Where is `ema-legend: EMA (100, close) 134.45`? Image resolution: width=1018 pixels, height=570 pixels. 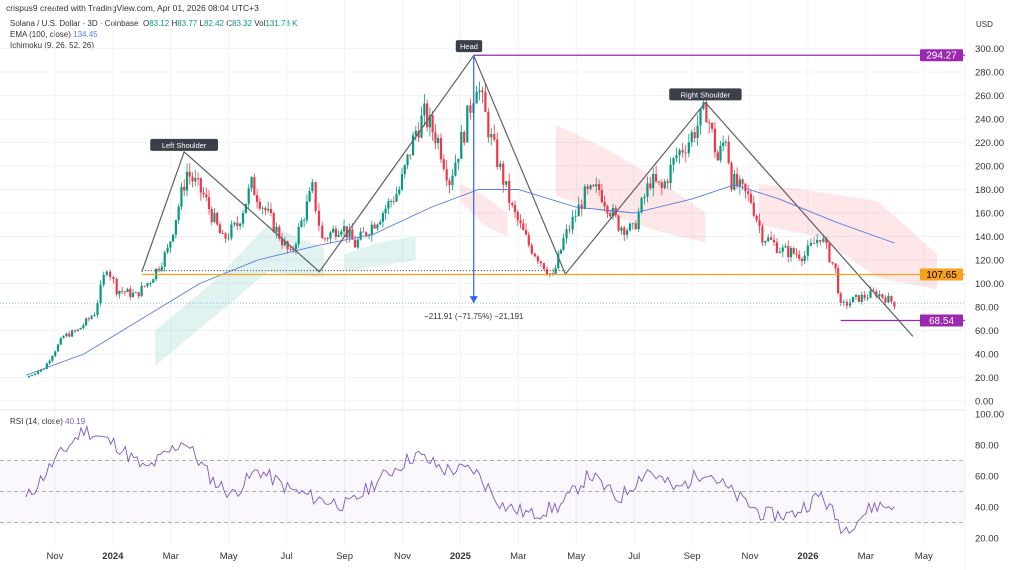
ema-legend: EMA (100, close) 134.45 is located at coordinates (54, 34).